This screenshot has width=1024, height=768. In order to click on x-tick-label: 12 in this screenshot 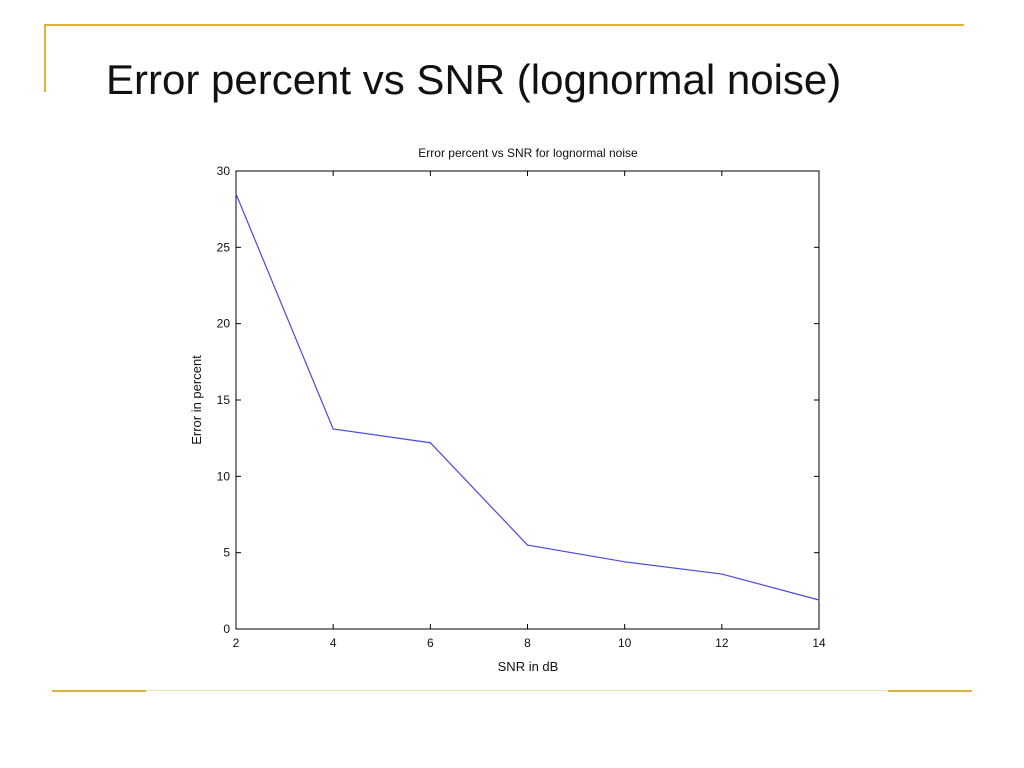, I will do `click(722, 643)`.